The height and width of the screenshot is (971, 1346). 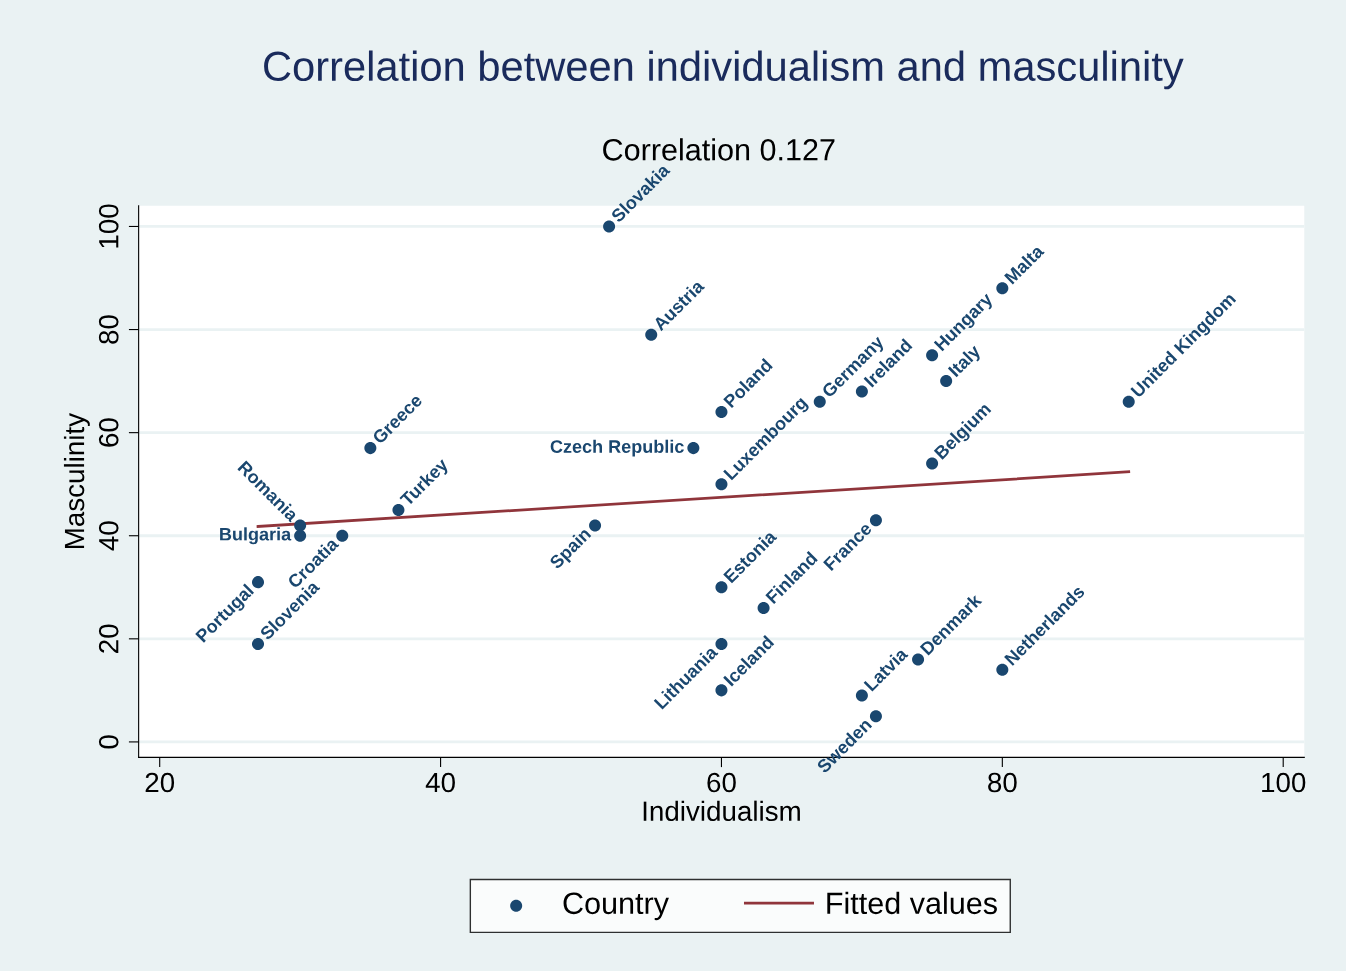 What do you see at coordinates (616, 906) in the screenshot?
I see `legend-label: Country` at bounding box center [616, 906].